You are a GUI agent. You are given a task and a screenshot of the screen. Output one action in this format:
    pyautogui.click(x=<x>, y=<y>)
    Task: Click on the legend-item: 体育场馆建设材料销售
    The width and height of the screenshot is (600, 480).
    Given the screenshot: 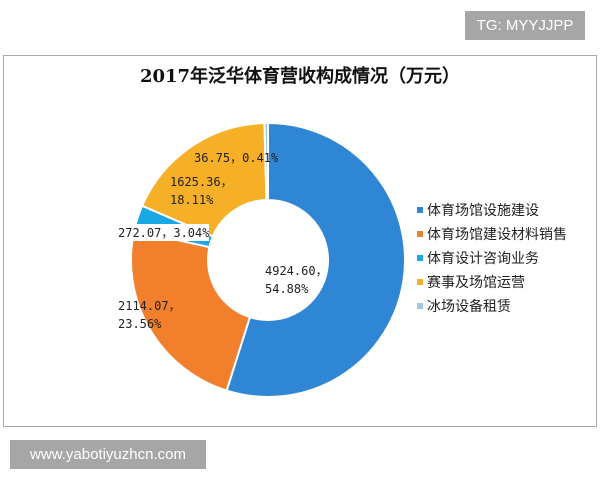 What is the action you would take?
    pyautogui.click(x=492, y=234)
    